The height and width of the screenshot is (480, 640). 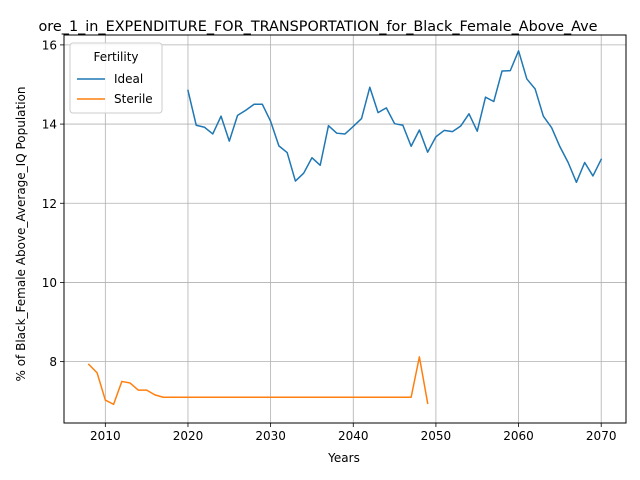 I want to click on x-axis-label: Years, so click(x=343, y=458).